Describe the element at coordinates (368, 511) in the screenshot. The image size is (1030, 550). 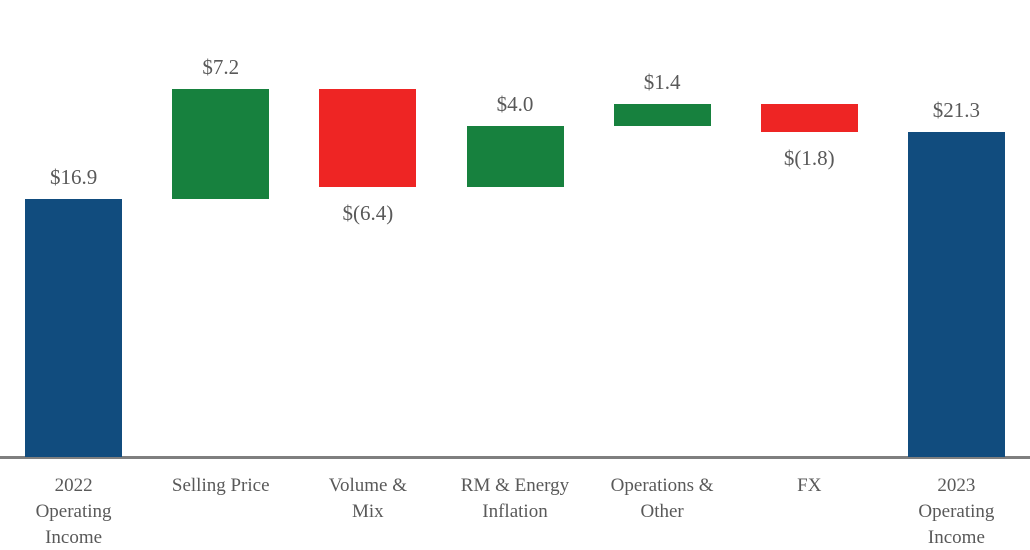
I see `category-label-line: Mix` at that location.